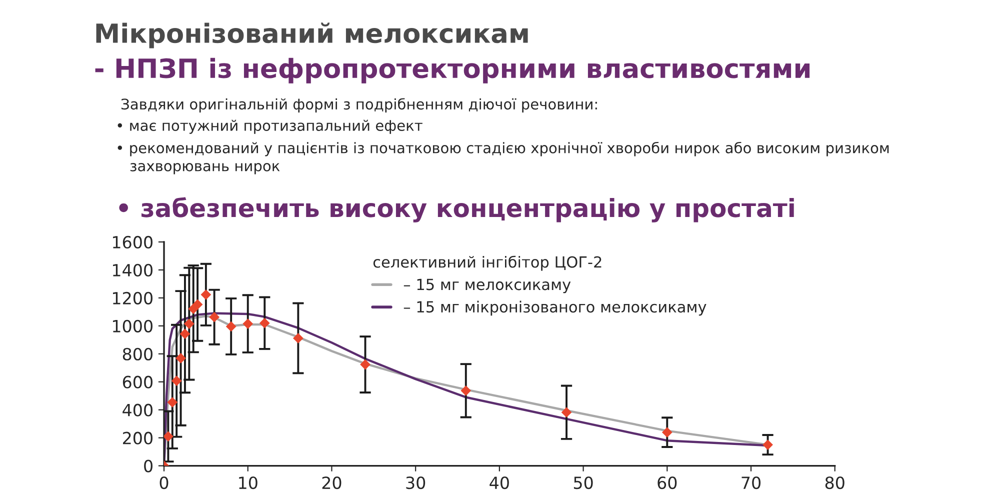  I want to click on x-tick-label: 10, so click(248, 483).